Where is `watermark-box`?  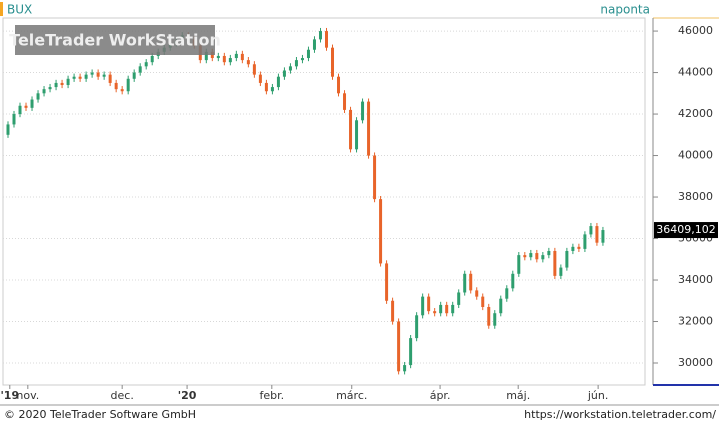 watermark-box is located at coordinates (115, 40).